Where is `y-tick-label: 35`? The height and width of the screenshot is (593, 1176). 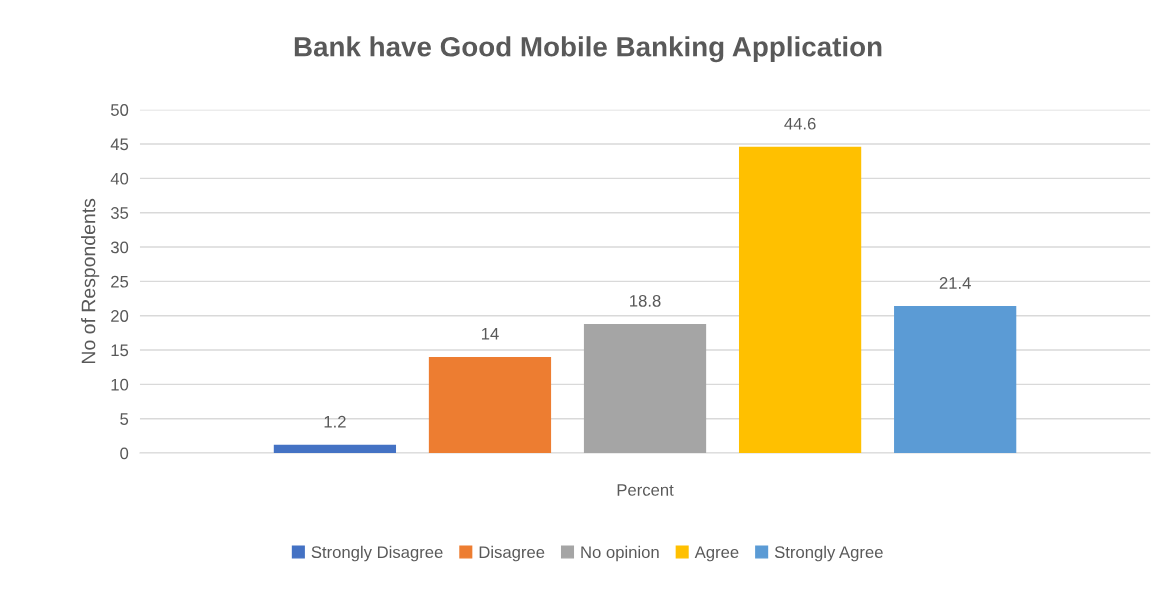
y-tick-label: 35 is located at coordinates (119, 213).